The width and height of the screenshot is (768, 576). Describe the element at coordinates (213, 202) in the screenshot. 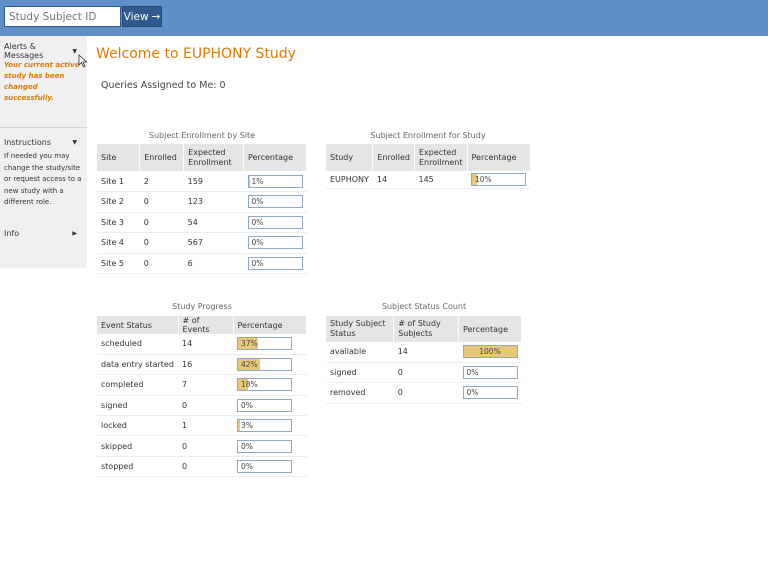

I see `table-cell: 123` at that location.